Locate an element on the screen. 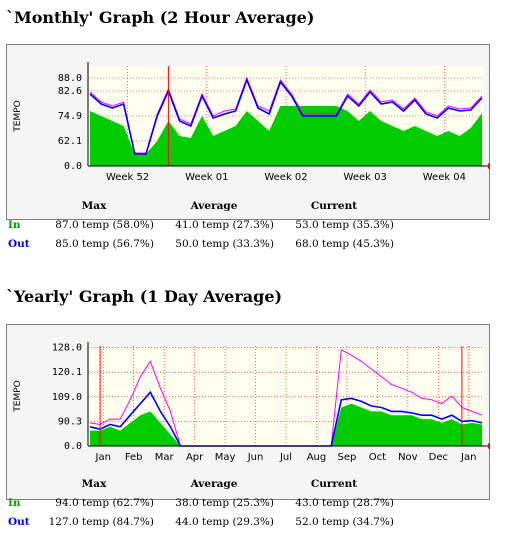 This screenshot has width=516, height=540. x-tick-label: Sep is located at coordinates (346, 457).